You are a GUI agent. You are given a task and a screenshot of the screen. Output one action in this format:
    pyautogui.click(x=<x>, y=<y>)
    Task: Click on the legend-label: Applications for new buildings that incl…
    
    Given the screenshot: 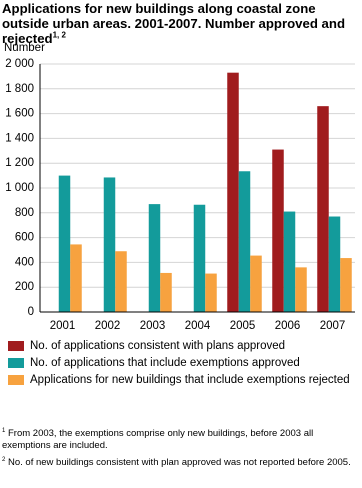 What is the action you would take?
    pyautogui.click(x=190, y=380)
    